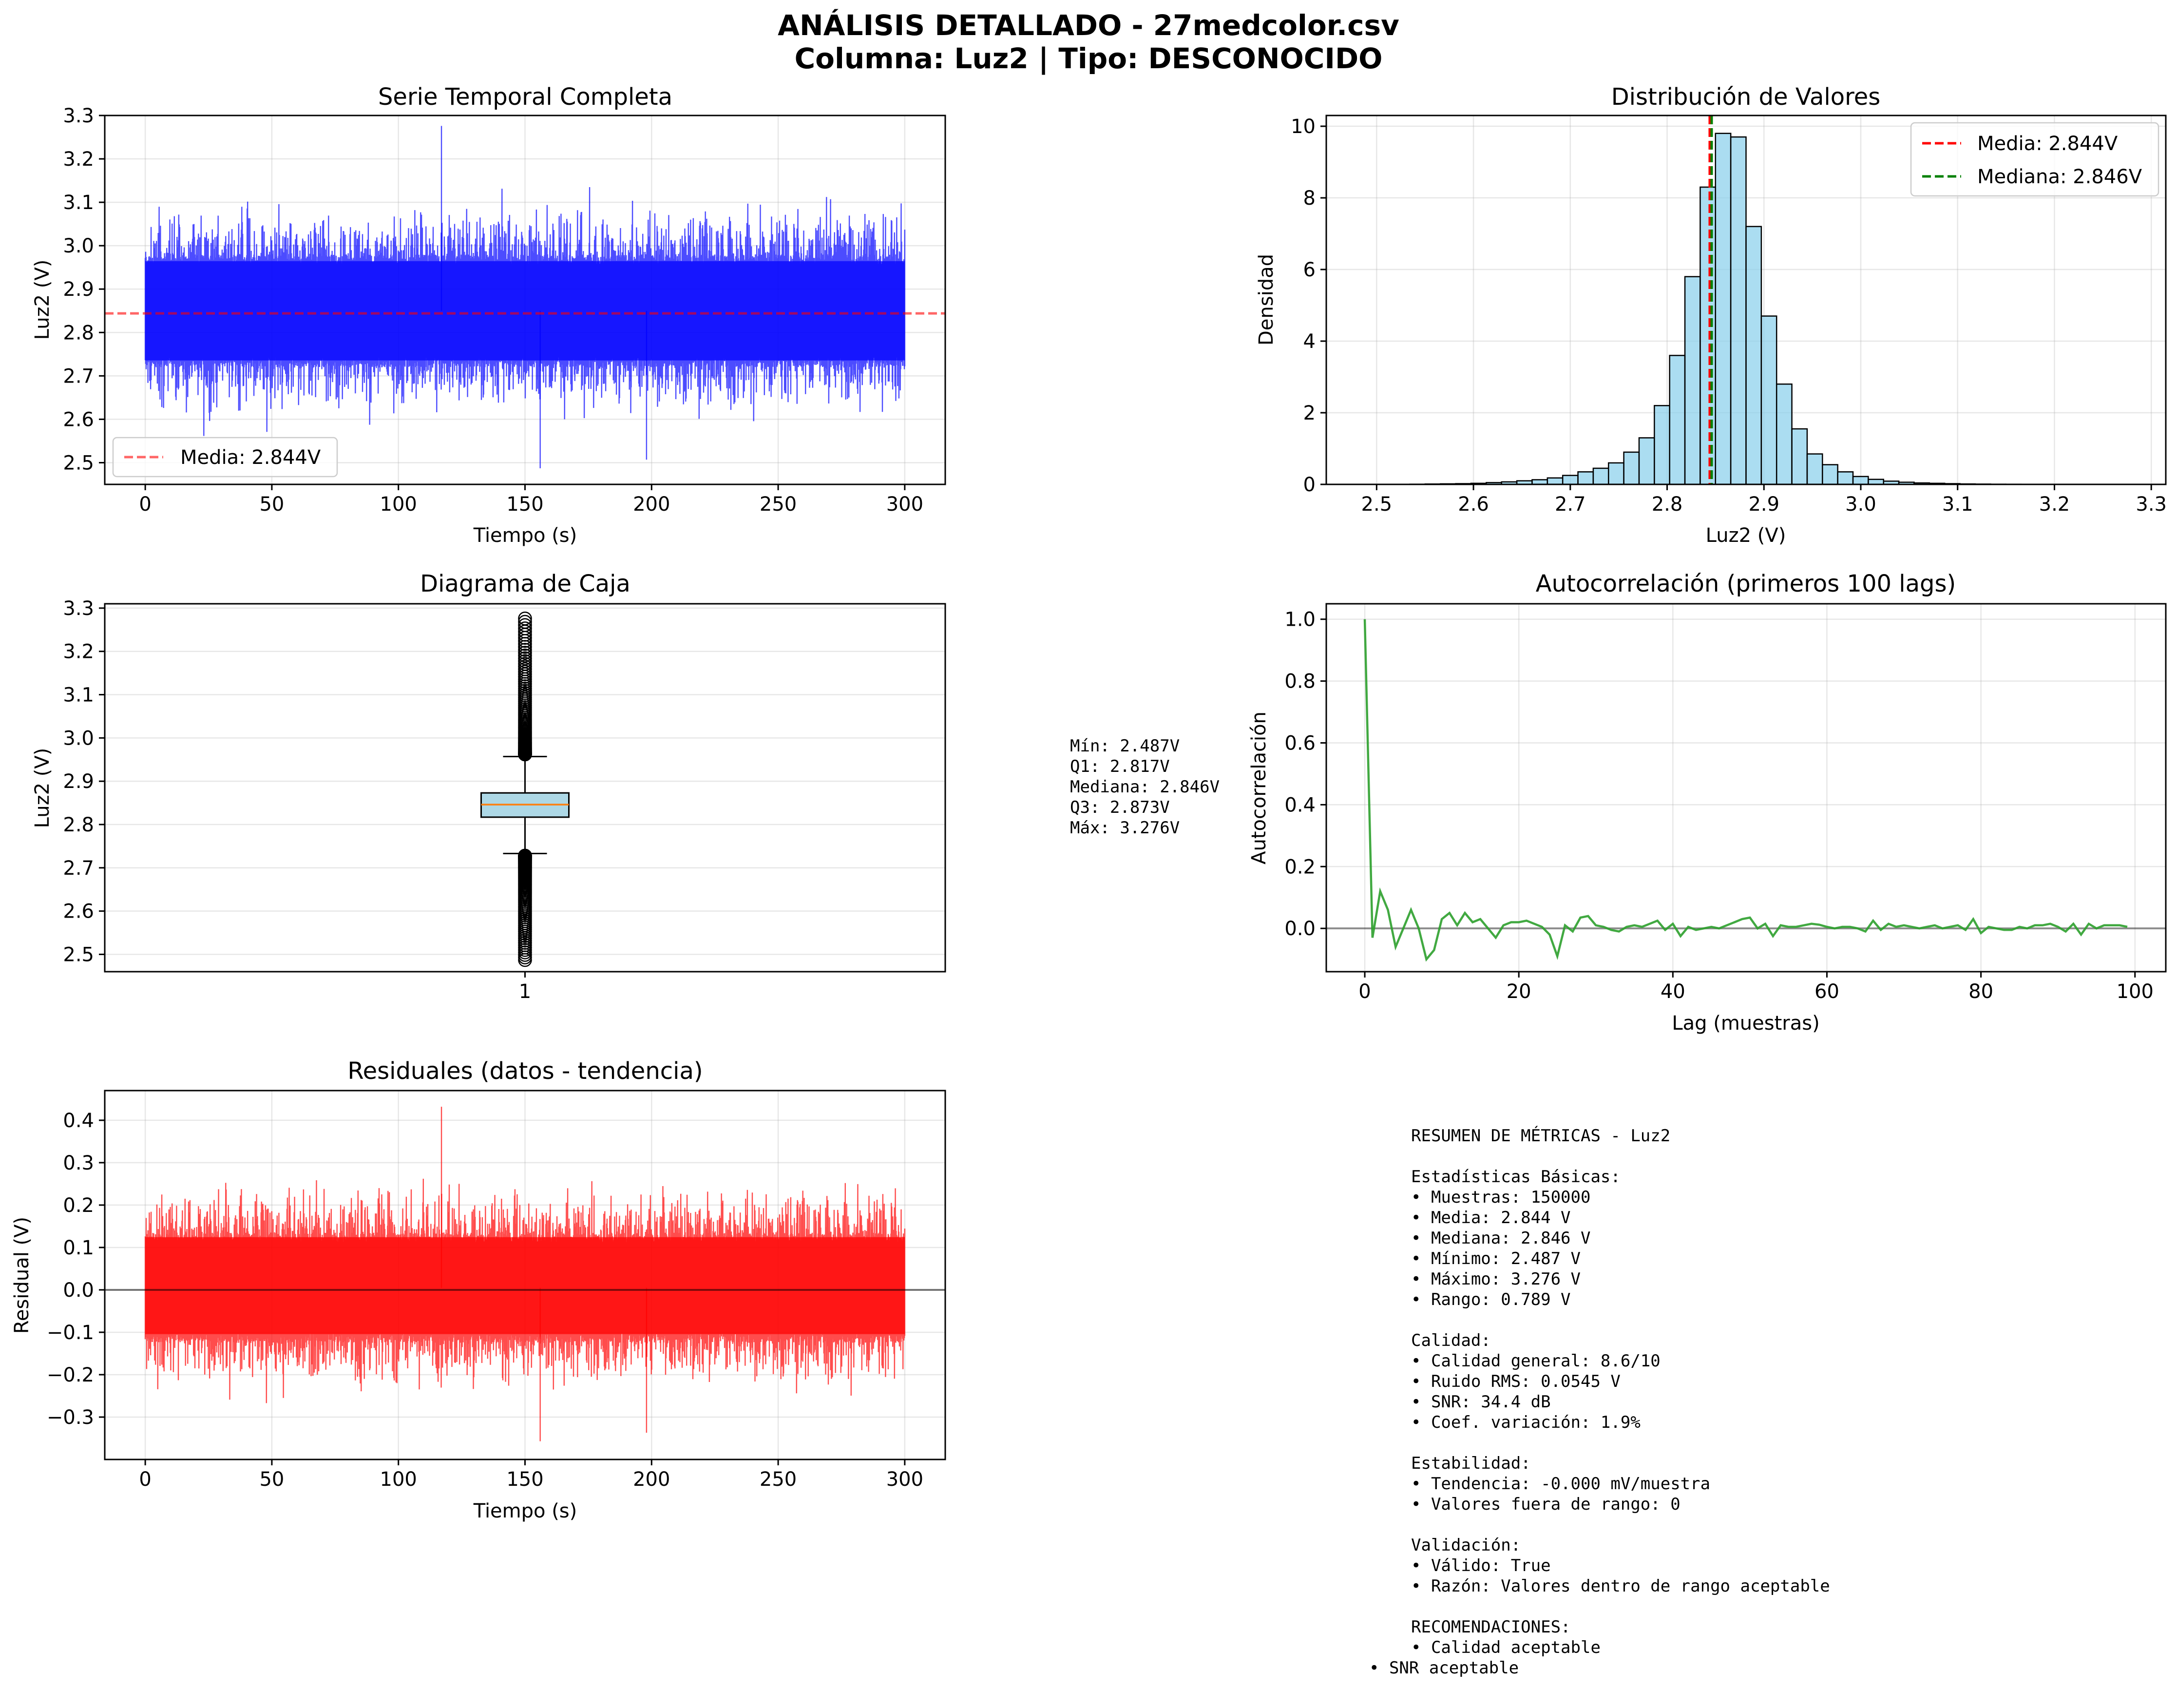 The width and height of the screenshot is (2177, 1708). What do you see at coordinates (78, 1290) in the screenshot?
I see `residuals-ytick-label-3: 0.0` at bounding box center [78, 1290].